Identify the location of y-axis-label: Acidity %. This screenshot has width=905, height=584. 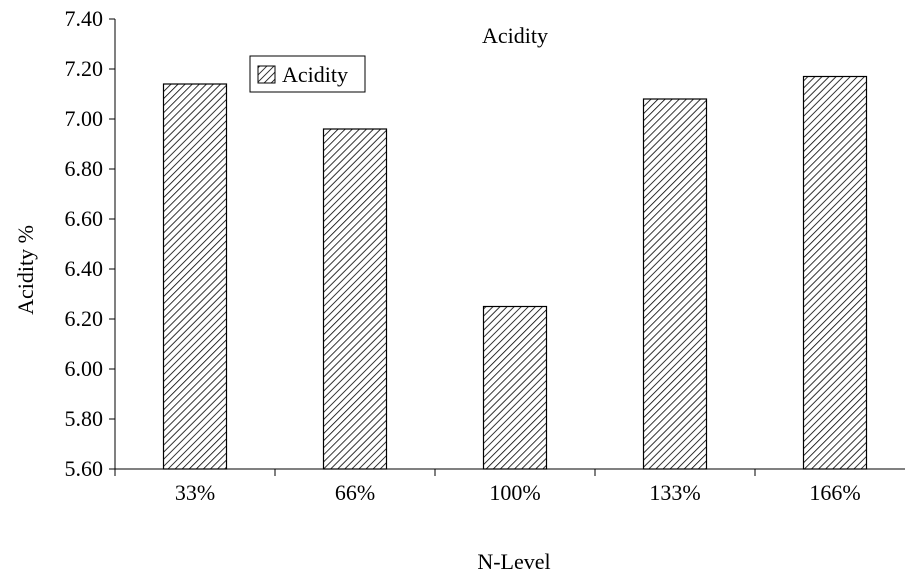
(25, 270).